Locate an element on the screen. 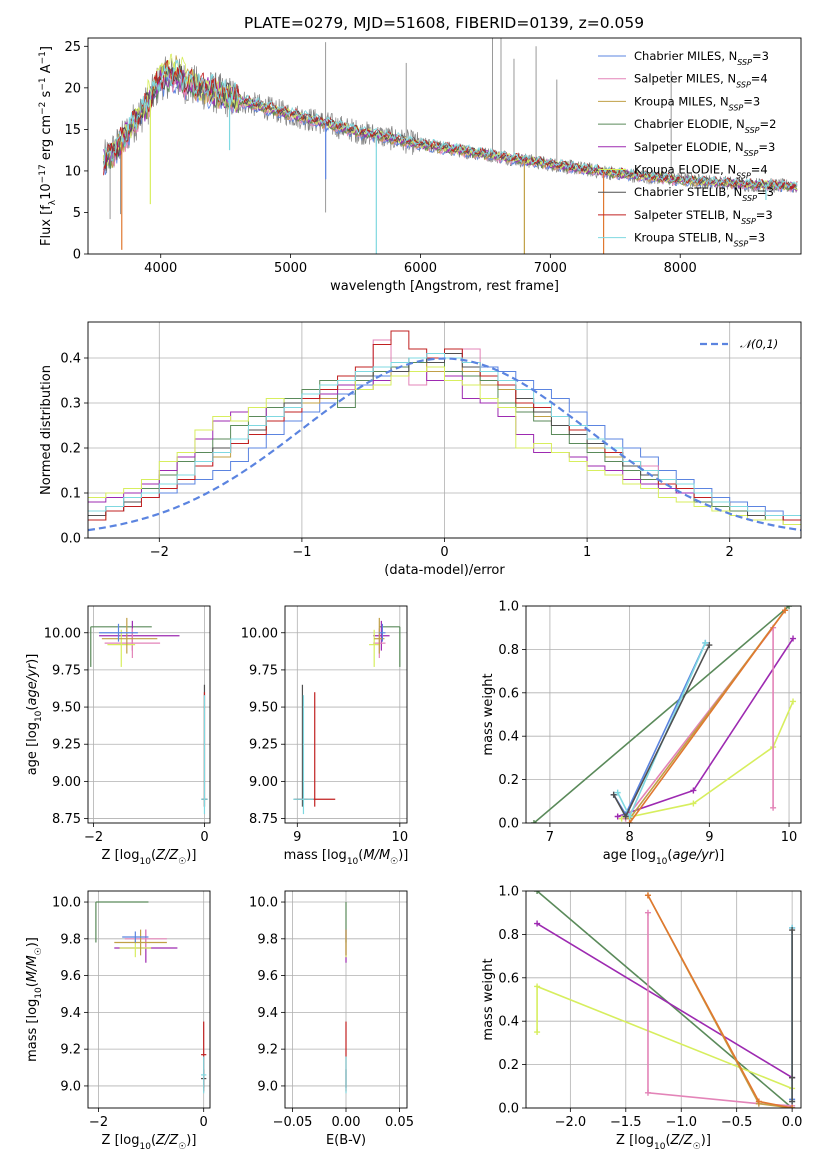  y-tick-label: 15 is located at coordinates (72, 130).